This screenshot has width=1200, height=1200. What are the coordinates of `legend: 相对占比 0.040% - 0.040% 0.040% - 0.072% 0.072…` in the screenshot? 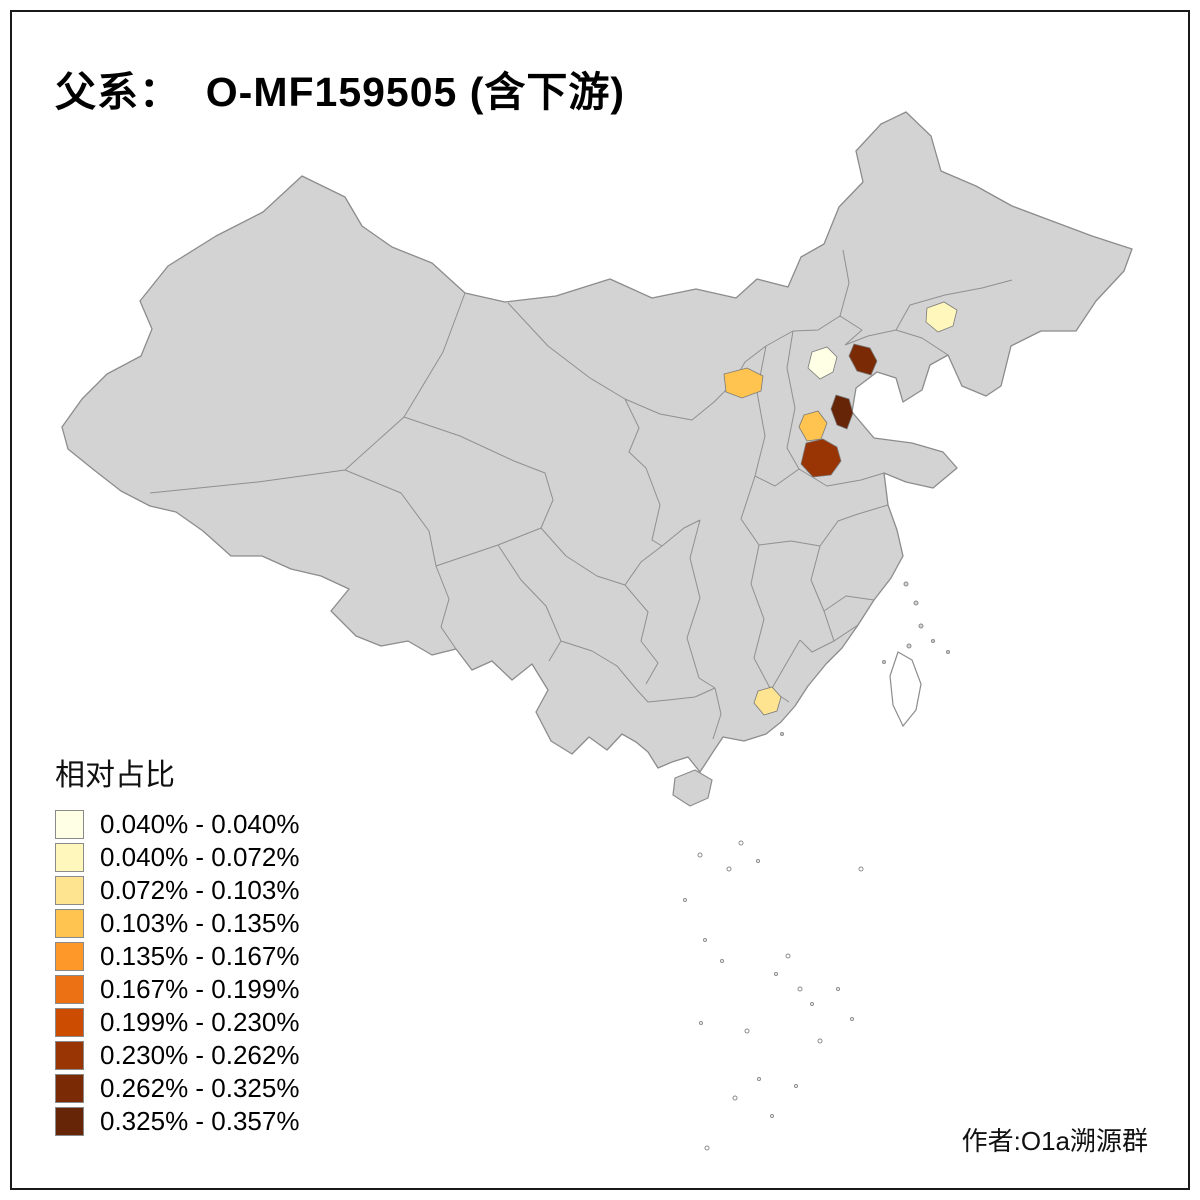 It's located at (177, 944).